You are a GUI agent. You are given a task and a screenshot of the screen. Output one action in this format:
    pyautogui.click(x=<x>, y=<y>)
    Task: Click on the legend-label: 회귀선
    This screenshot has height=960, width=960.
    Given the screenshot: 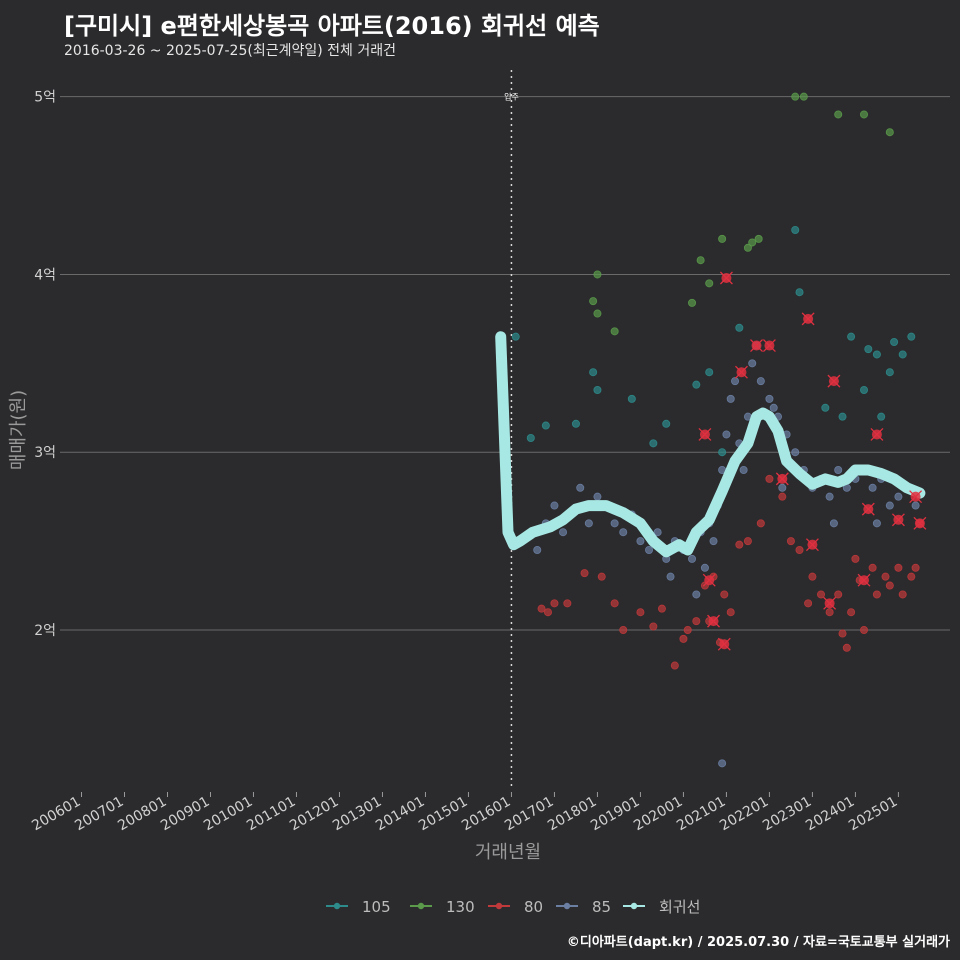 What is the action you would take?
    pyautogui.click(x=679, y=907)
    